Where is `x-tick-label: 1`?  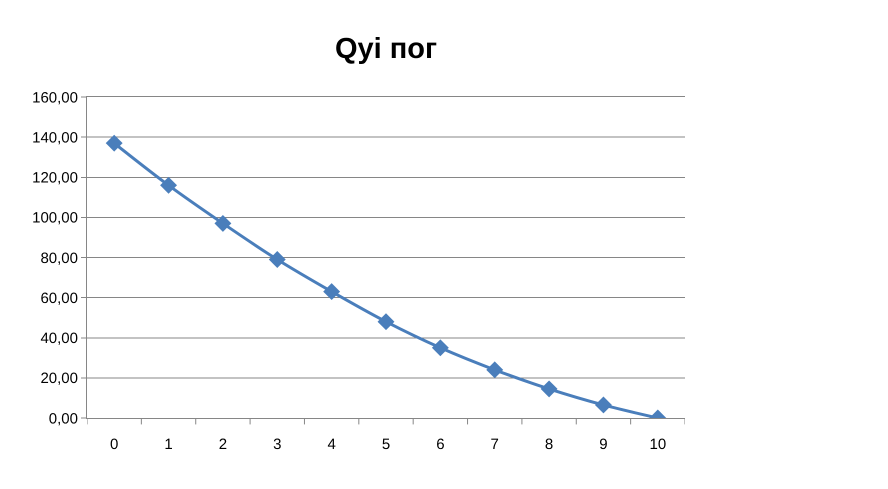
x-tick-label: 1 is located at coordinates (168, 444).